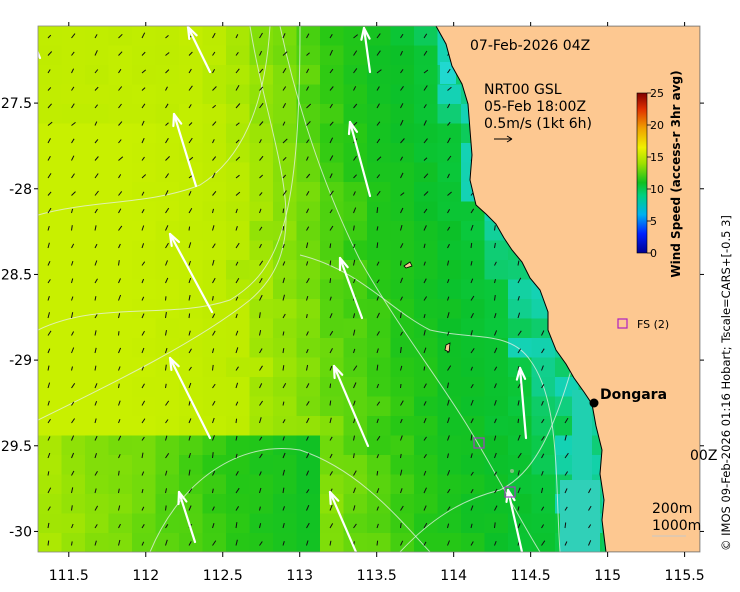 The height and width of the screenshot is (592, 740). Describe the element at coordinates (538, 124) in the screenshot. I see `vector-legend-scale: 0.5m/s (1kt 6h)` at that location.